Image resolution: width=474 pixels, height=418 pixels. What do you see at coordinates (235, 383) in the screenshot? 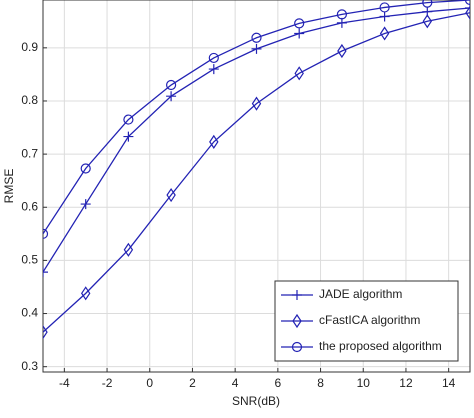
I see `x-tick-label: 4` at bounding box center [235, 383].